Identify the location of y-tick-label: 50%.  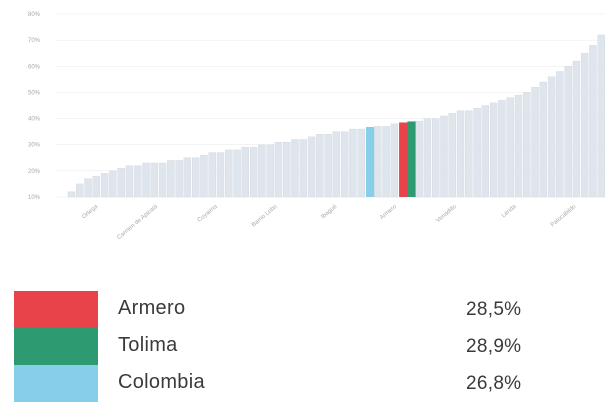
(34, 93).